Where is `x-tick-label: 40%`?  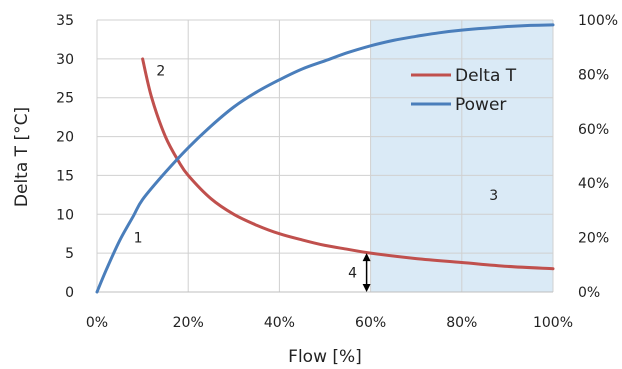
x-tick-label: 40% is located at coordinates (279, 323).